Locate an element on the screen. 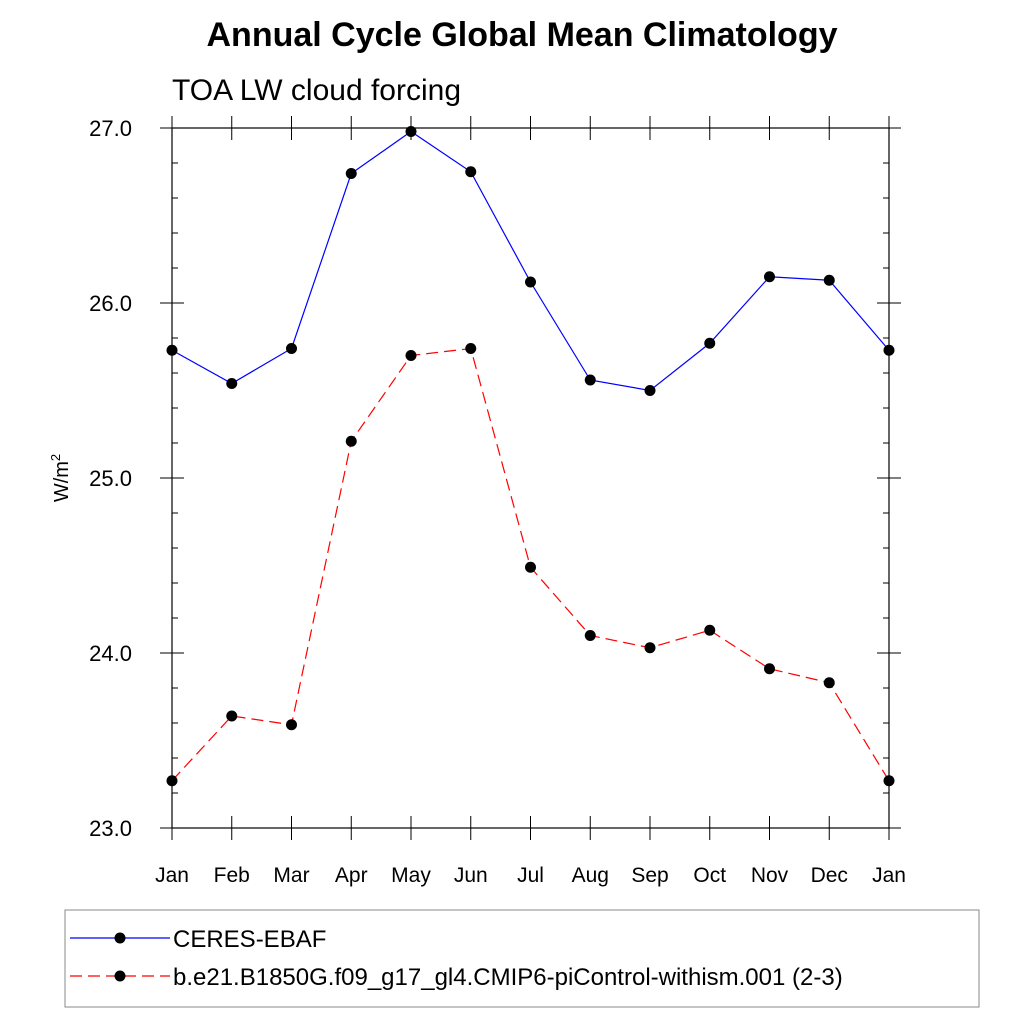 The image size is (1024, 1024). legend-label-1: CERES-EBAF is located at coordinates (249, 939).